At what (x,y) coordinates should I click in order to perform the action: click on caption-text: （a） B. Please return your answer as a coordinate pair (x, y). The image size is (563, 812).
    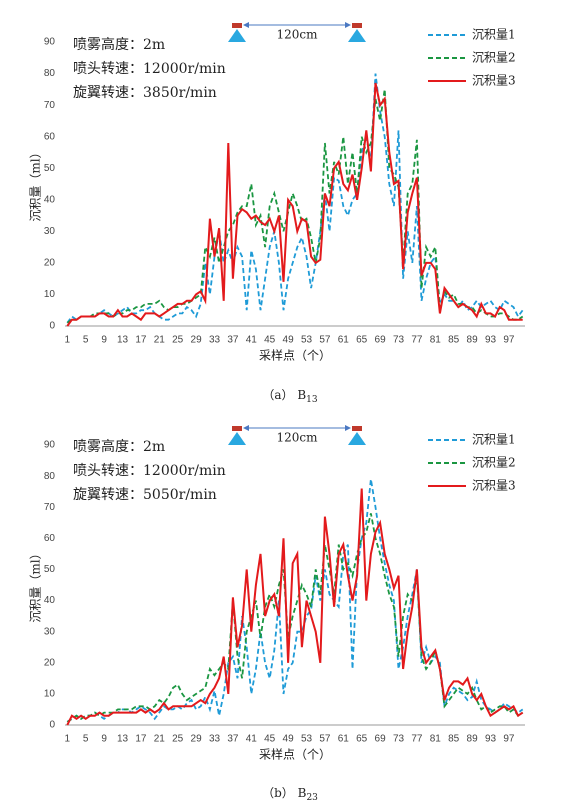
    Looking at the image, I should click on (284, 395).